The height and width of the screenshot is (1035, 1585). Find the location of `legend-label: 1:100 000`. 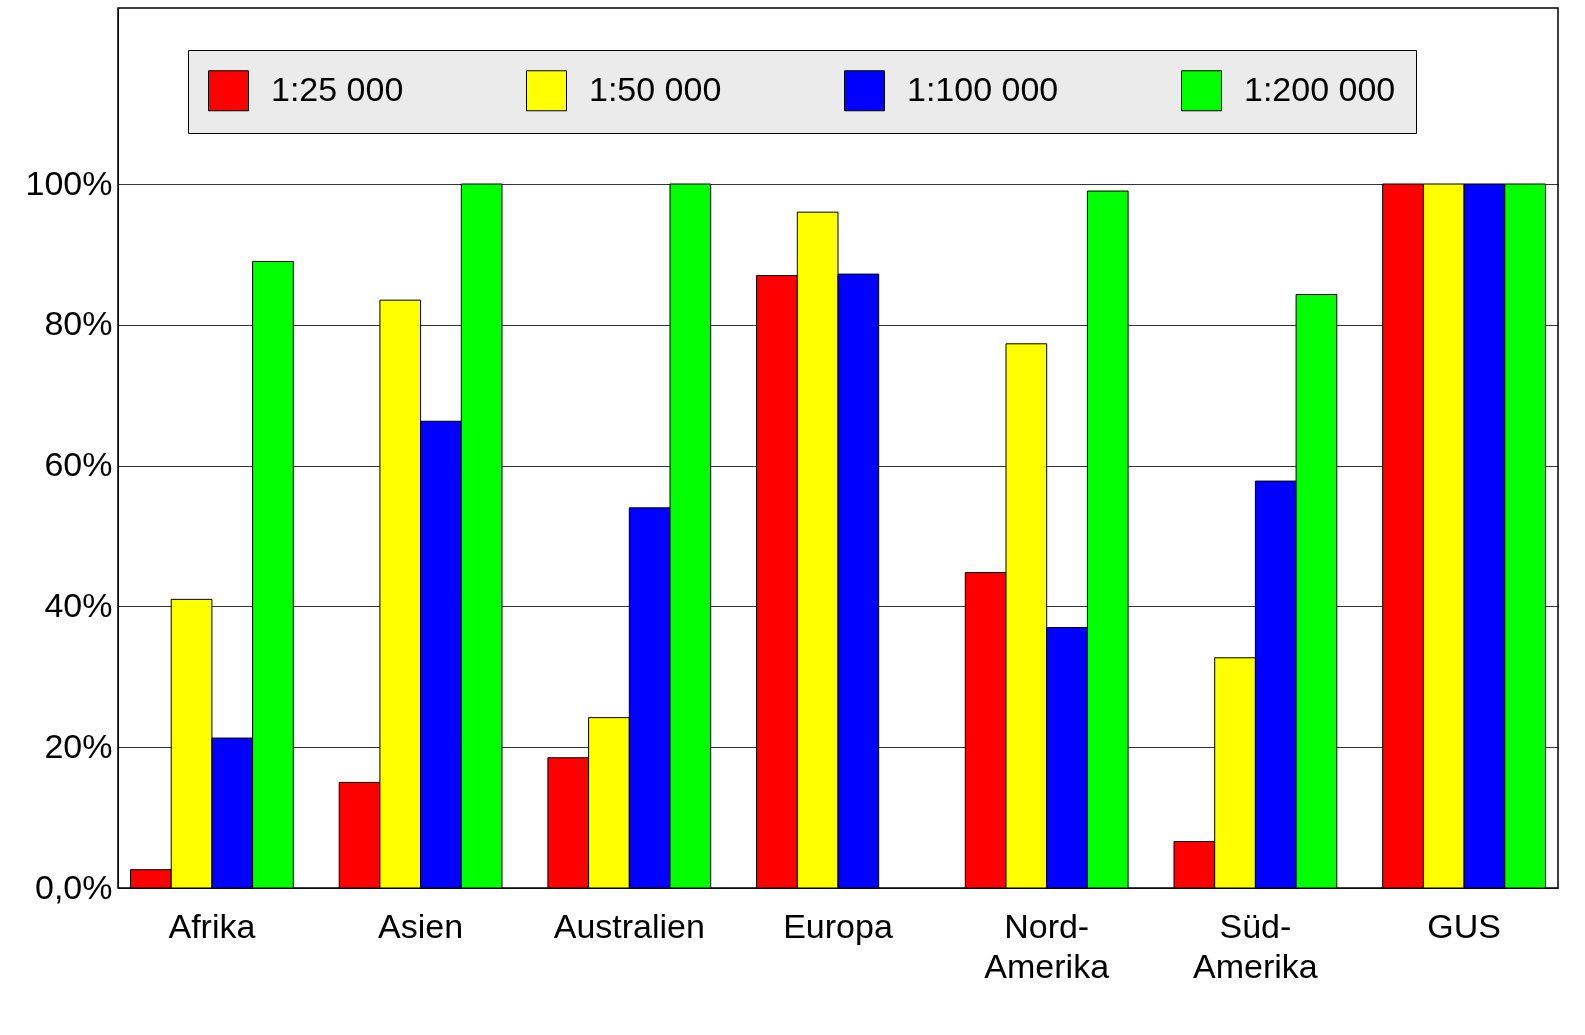

legend-label: 1:100 000 is located at coordinates (983, 88).